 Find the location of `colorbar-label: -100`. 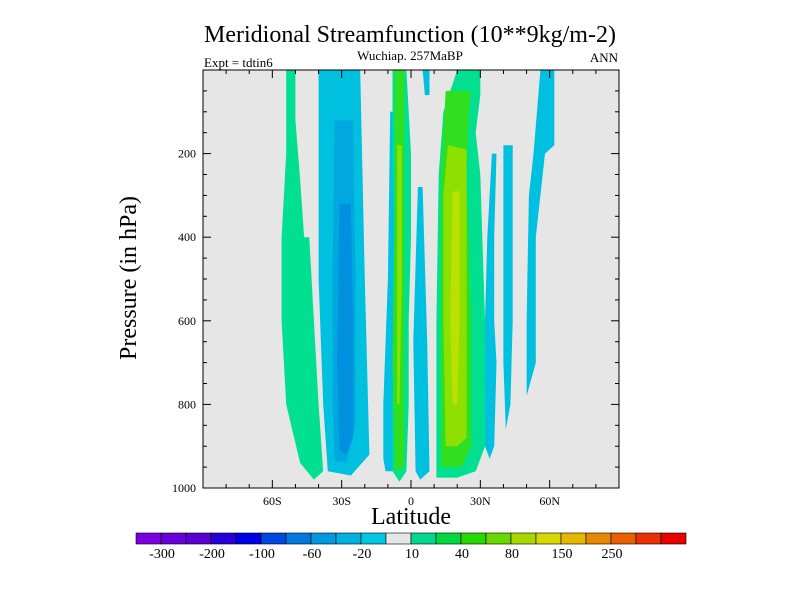

colorbar-label: -100 is located at coordinates (262, 554).